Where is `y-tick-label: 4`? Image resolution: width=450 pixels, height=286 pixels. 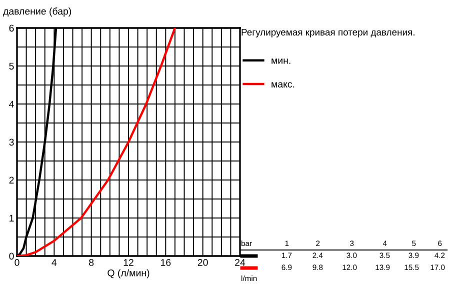
y-tick-label: 4 is located at coordinates (11, 104).